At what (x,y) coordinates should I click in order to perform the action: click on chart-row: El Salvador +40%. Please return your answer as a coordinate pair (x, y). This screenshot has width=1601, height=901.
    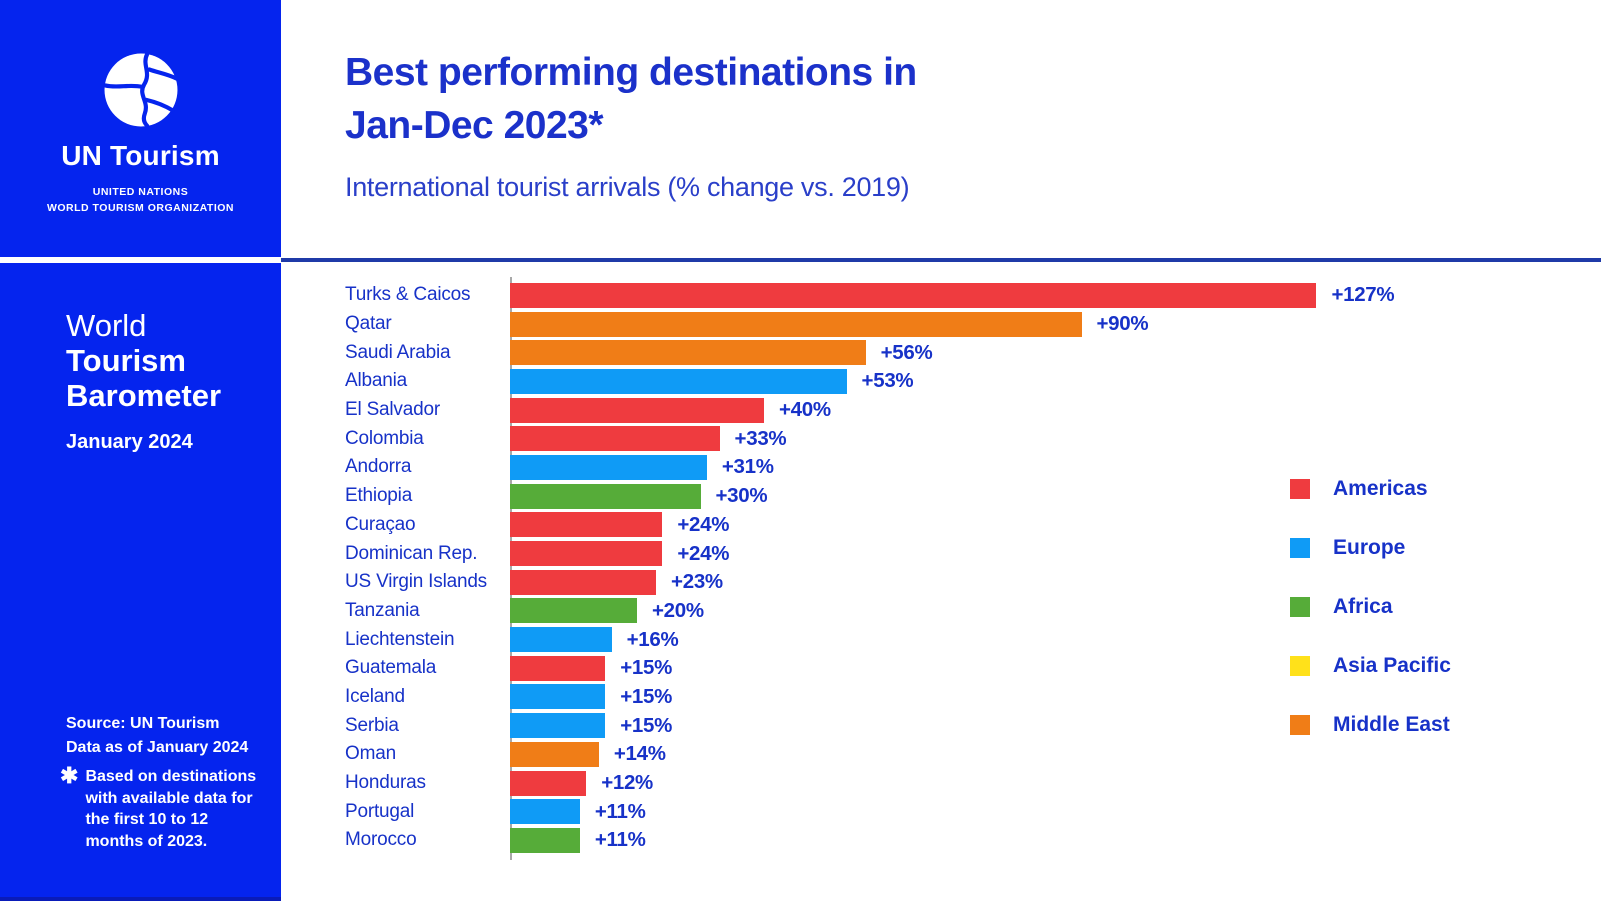
    Looking at the image, I should click on (869, 410).